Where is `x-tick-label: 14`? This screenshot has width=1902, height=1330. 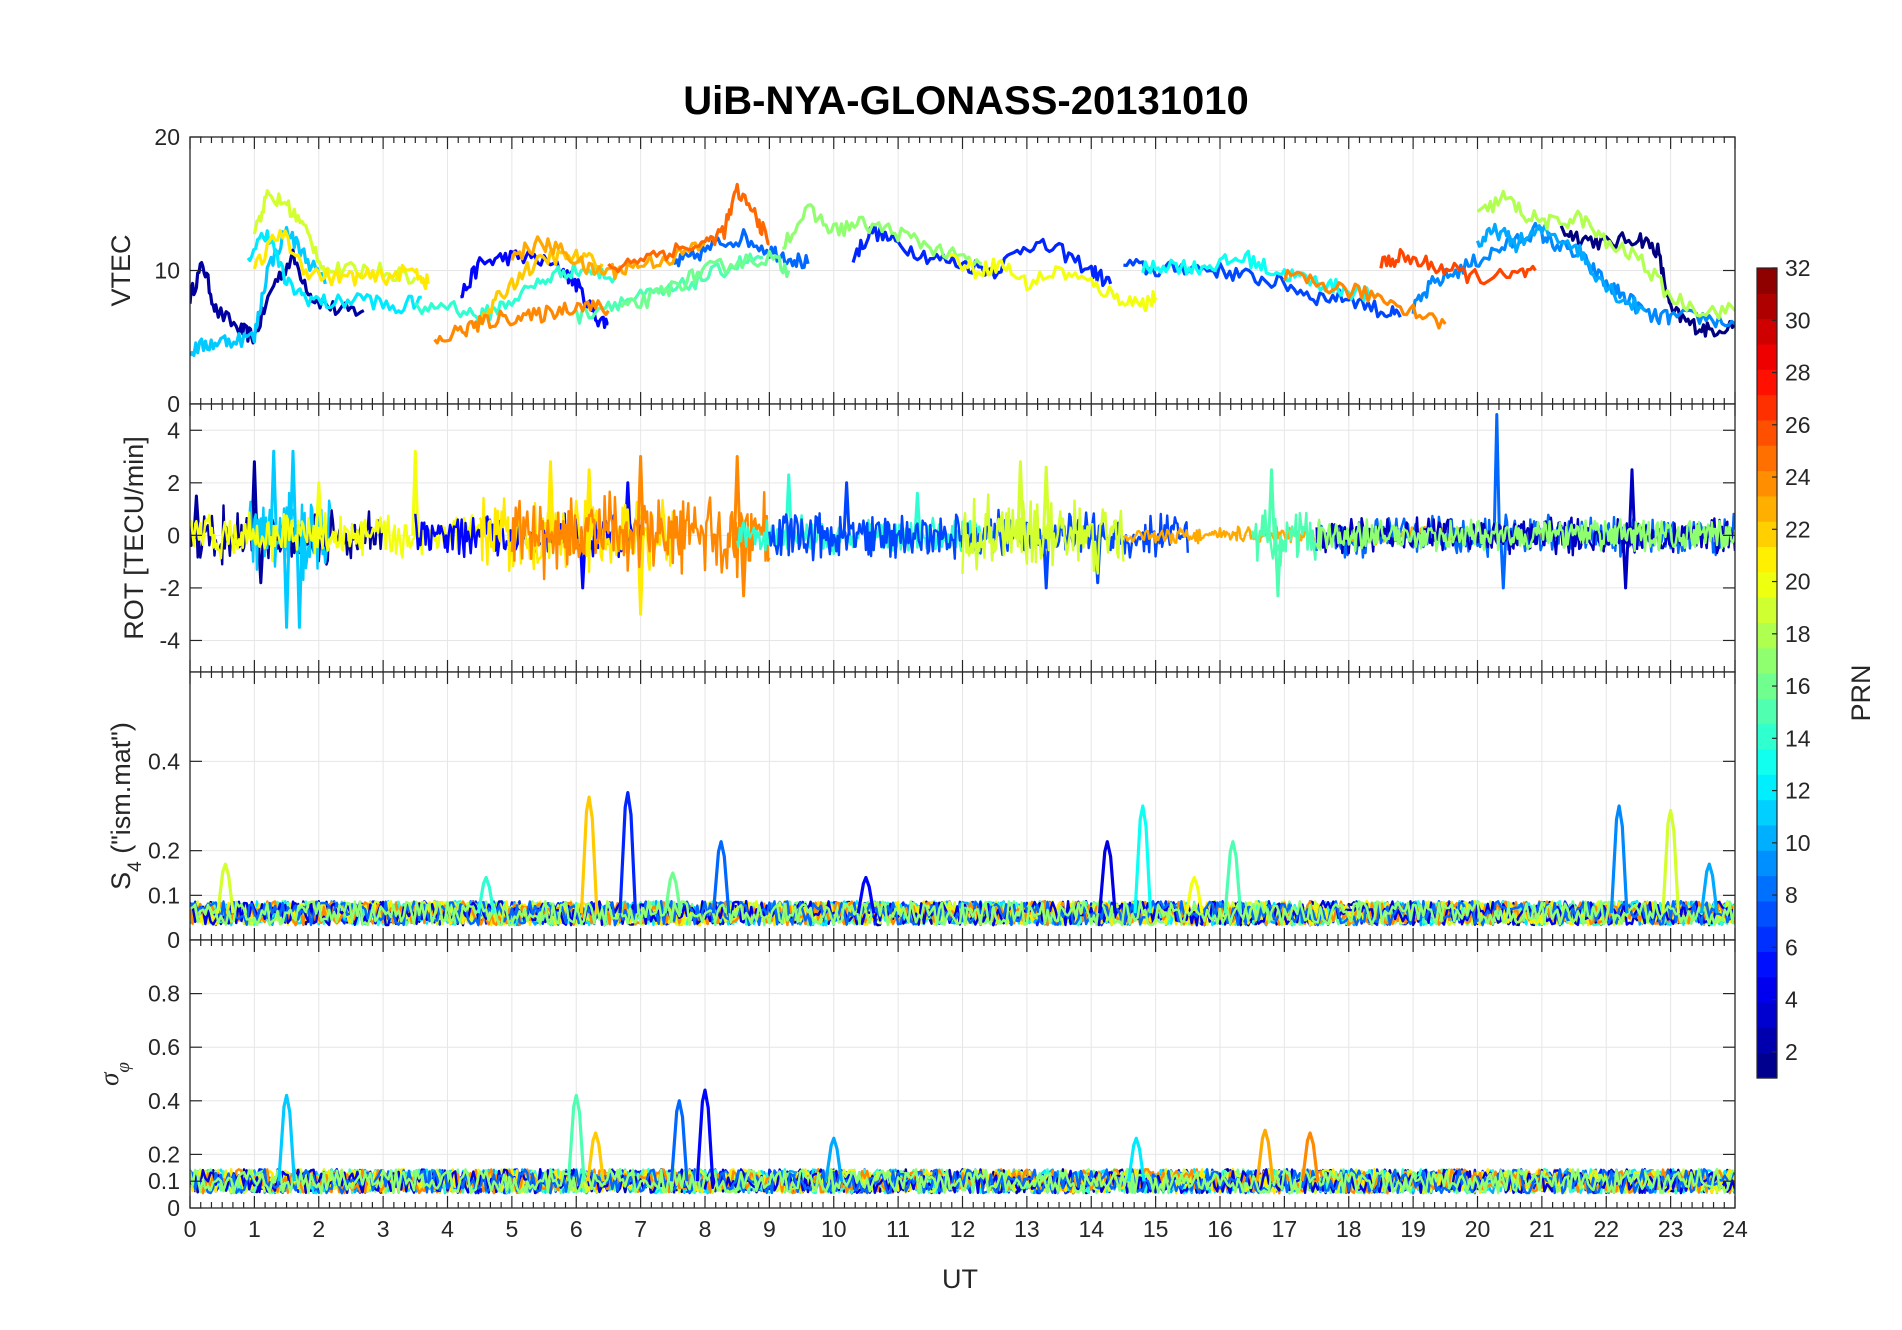 x-tick-label: 14 is located at coordinates (1091, 1229).